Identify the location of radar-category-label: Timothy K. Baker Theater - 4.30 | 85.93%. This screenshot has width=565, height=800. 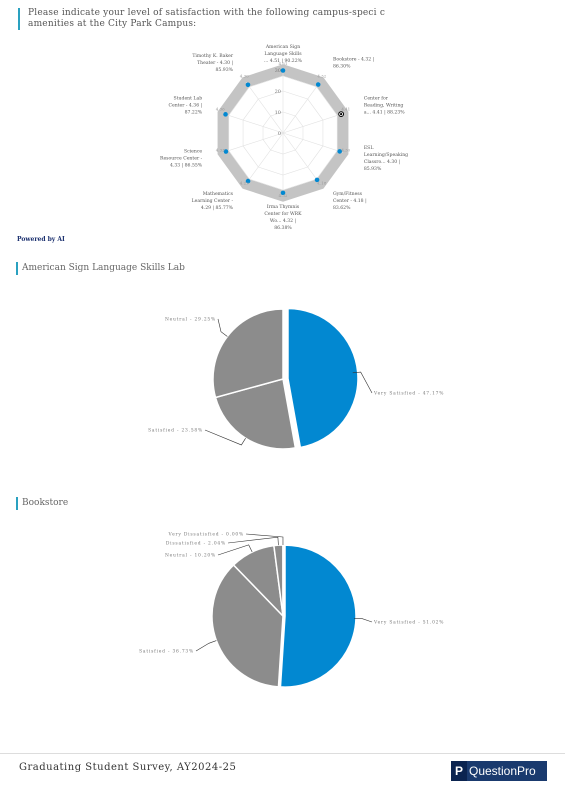
(212, 63).